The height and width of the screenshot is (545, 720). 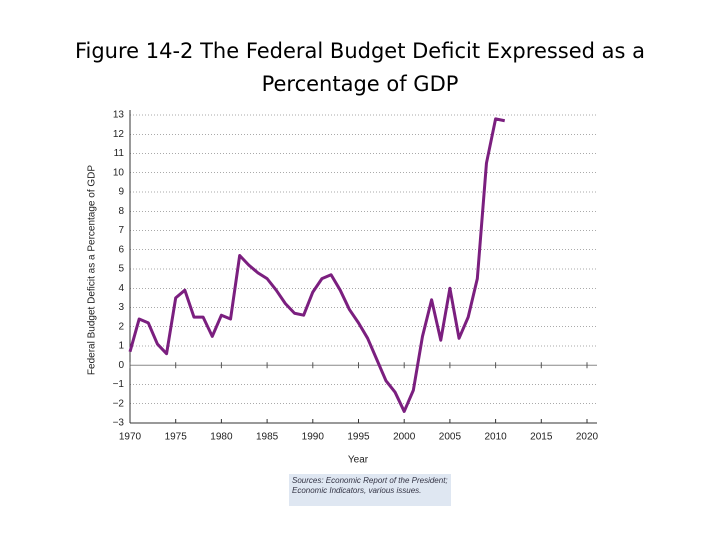 I want to click on y-tick-label: 9, so click(x=121, y=192).